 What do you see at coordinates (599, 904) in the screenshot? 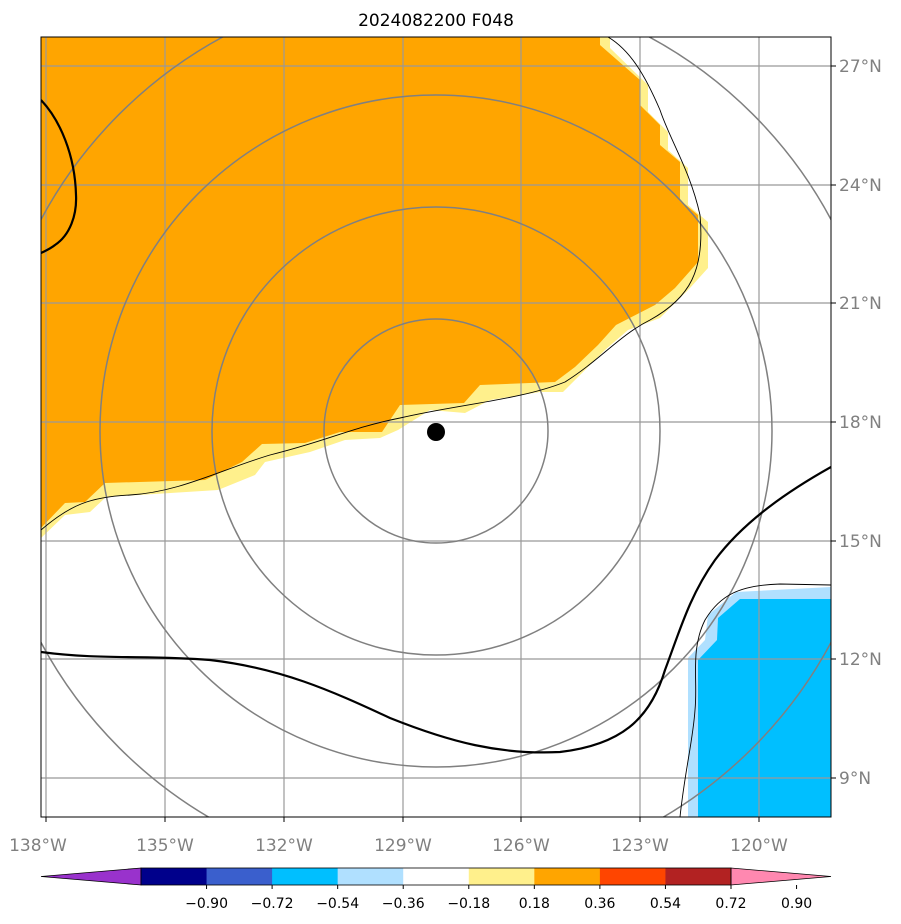
I see `colorbar-tick-label: 0.36` at bounding box center [599, 904].